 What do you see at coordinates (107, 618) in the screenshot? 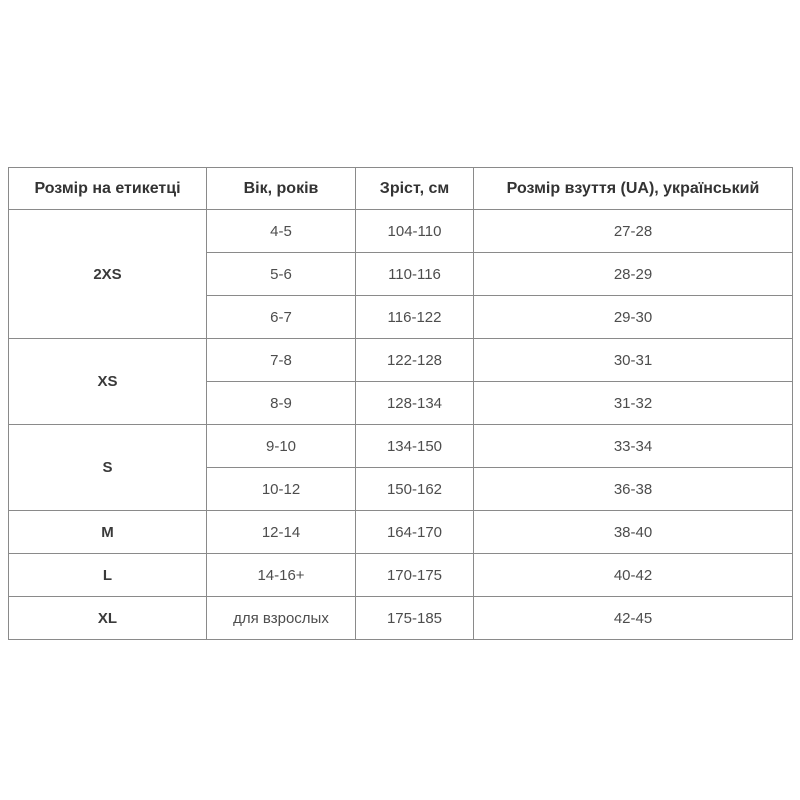
I see `size-label-cell: XL` at bounding box center [107, 618].